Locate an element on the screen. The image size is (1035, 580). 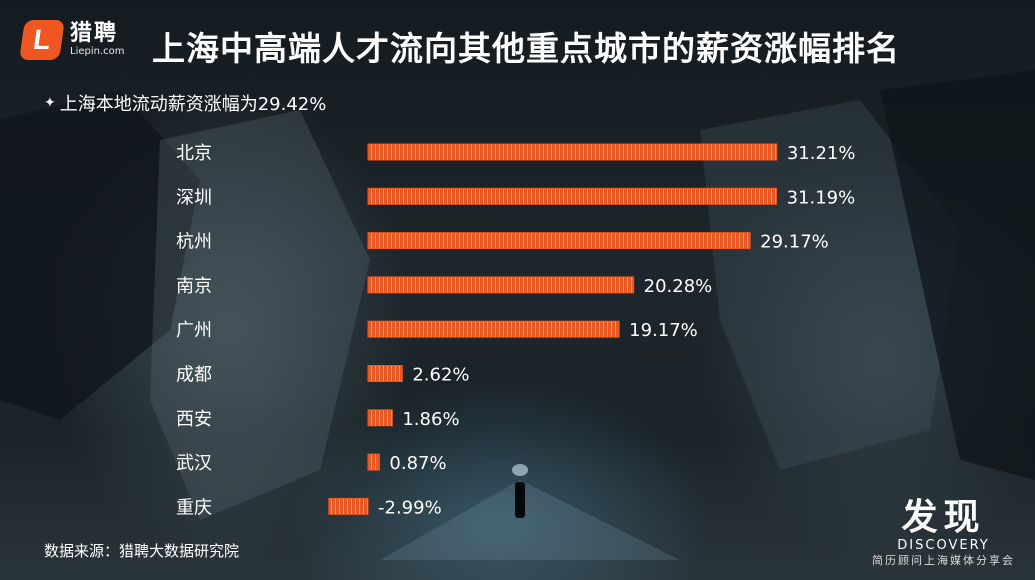
data-source: 数据来源：猎聘大数据研究院 is located at coordinates (142, 551).